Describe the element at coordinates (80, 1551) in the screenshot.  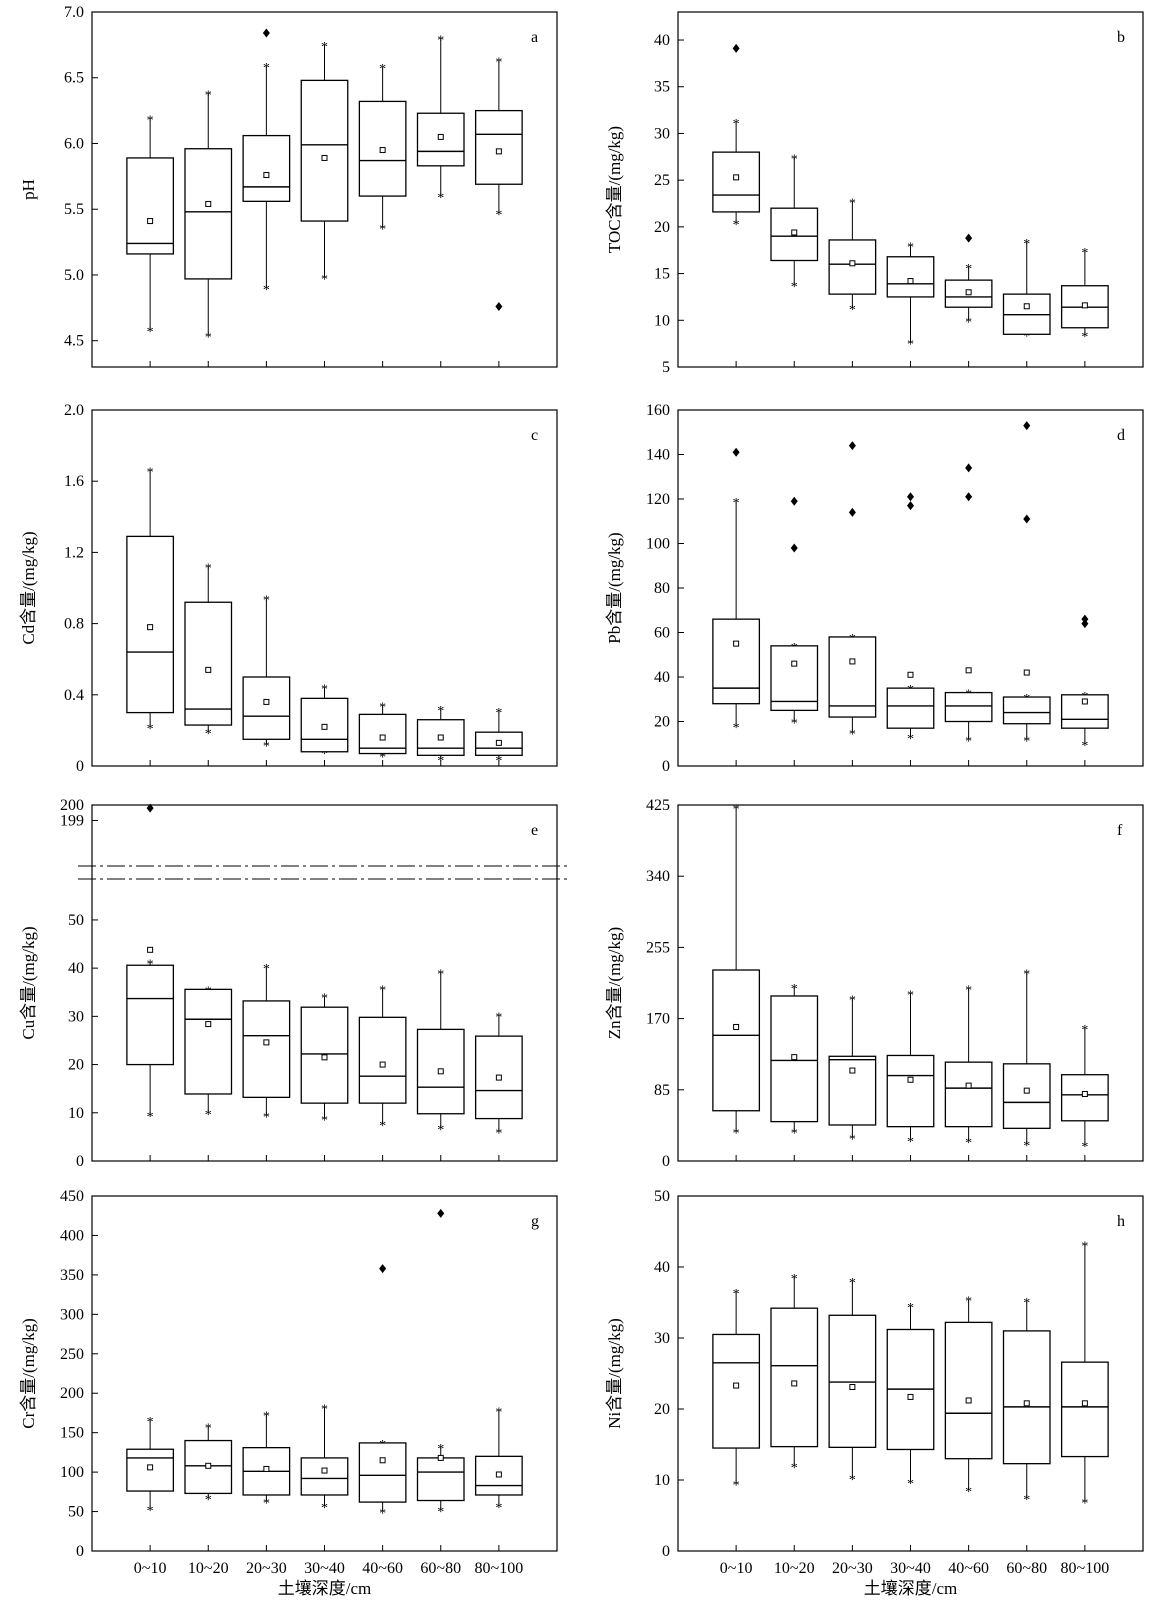
I see `y-tick-label: 0` at that location.